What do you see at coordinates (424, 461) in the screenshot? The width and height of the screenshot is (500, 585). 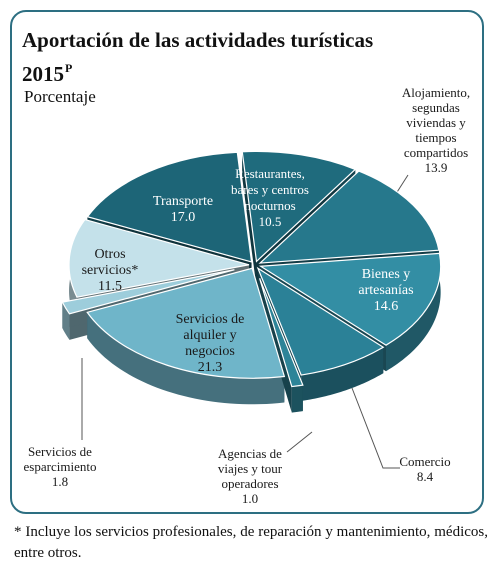 I see `slice-label-line: Comercio` at bounding box center [424, 461].